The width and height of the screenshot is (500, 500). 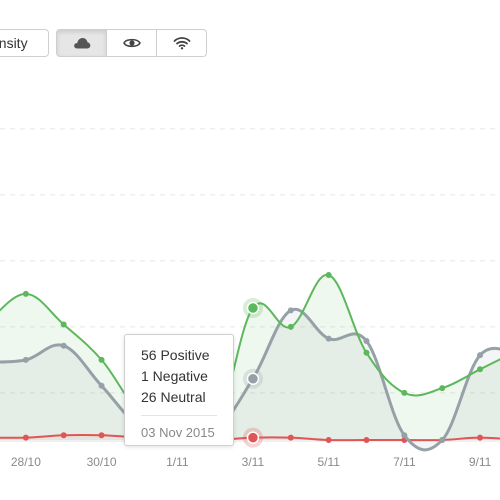 I want to click on tooltip-neutral: 26 Neutral, so click(x=173, y=397).